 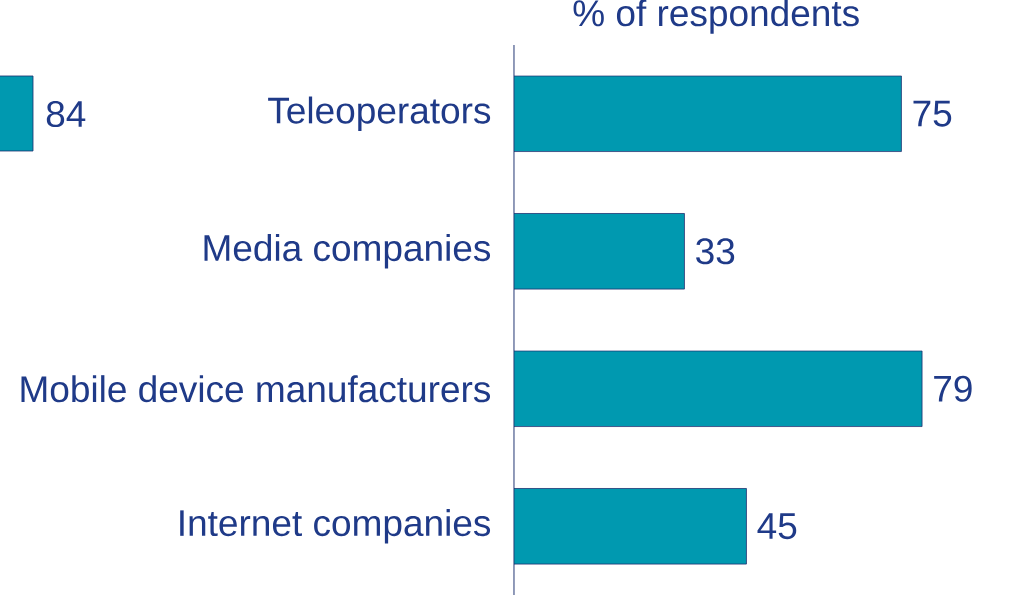 I want to click on y-tick-label: Internet companies, so click(x=335, y=526).